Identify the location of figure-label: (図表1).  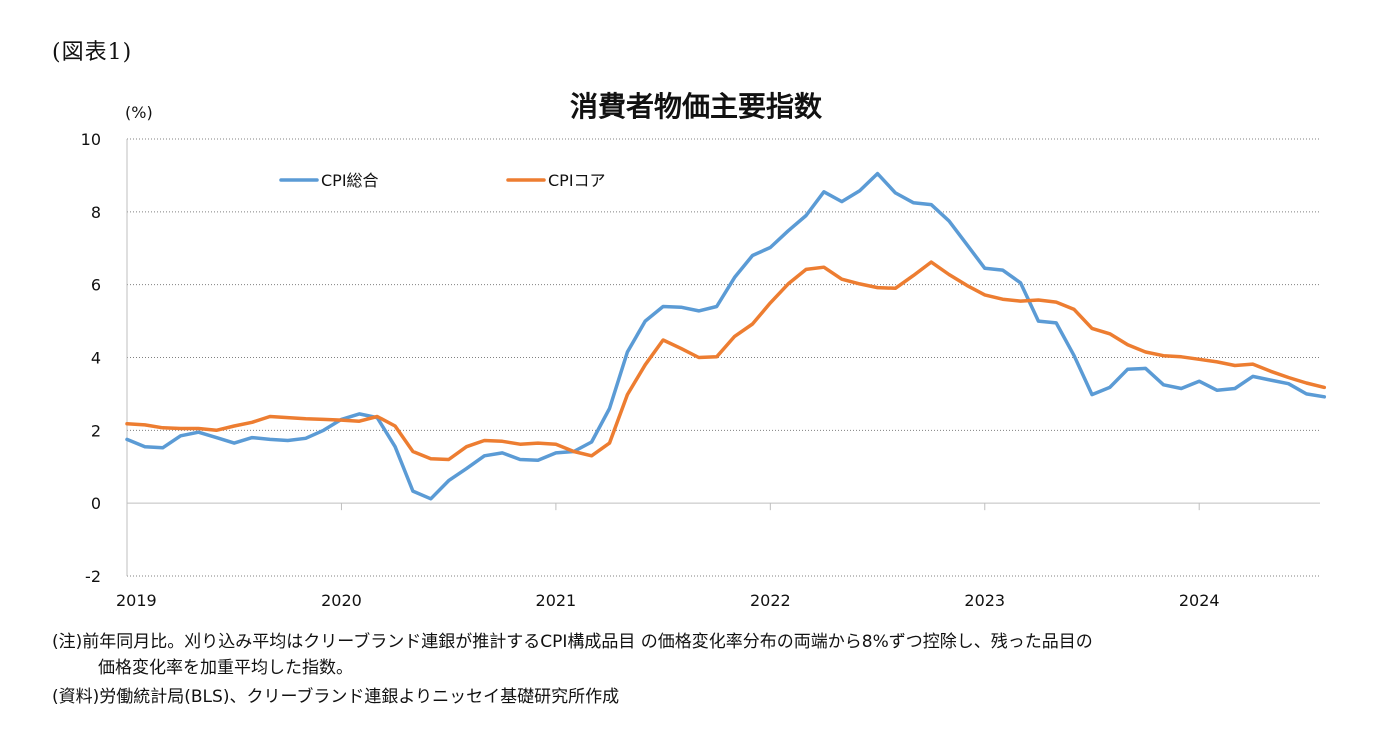
(92, 52).